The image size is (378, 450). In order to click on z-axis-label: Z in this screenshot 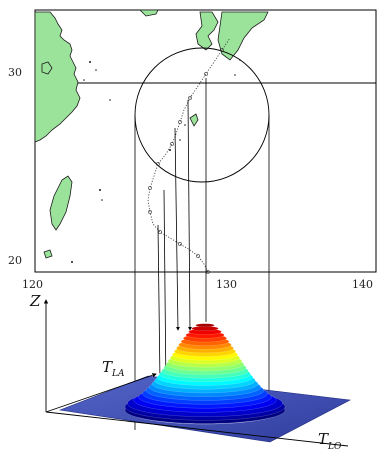, I will do `click(35, 301)`.